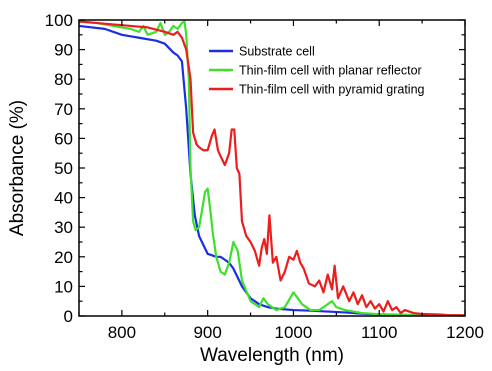 The image size is (492, 371). I want to click on y-tick-label: 0, so click(68, 316).